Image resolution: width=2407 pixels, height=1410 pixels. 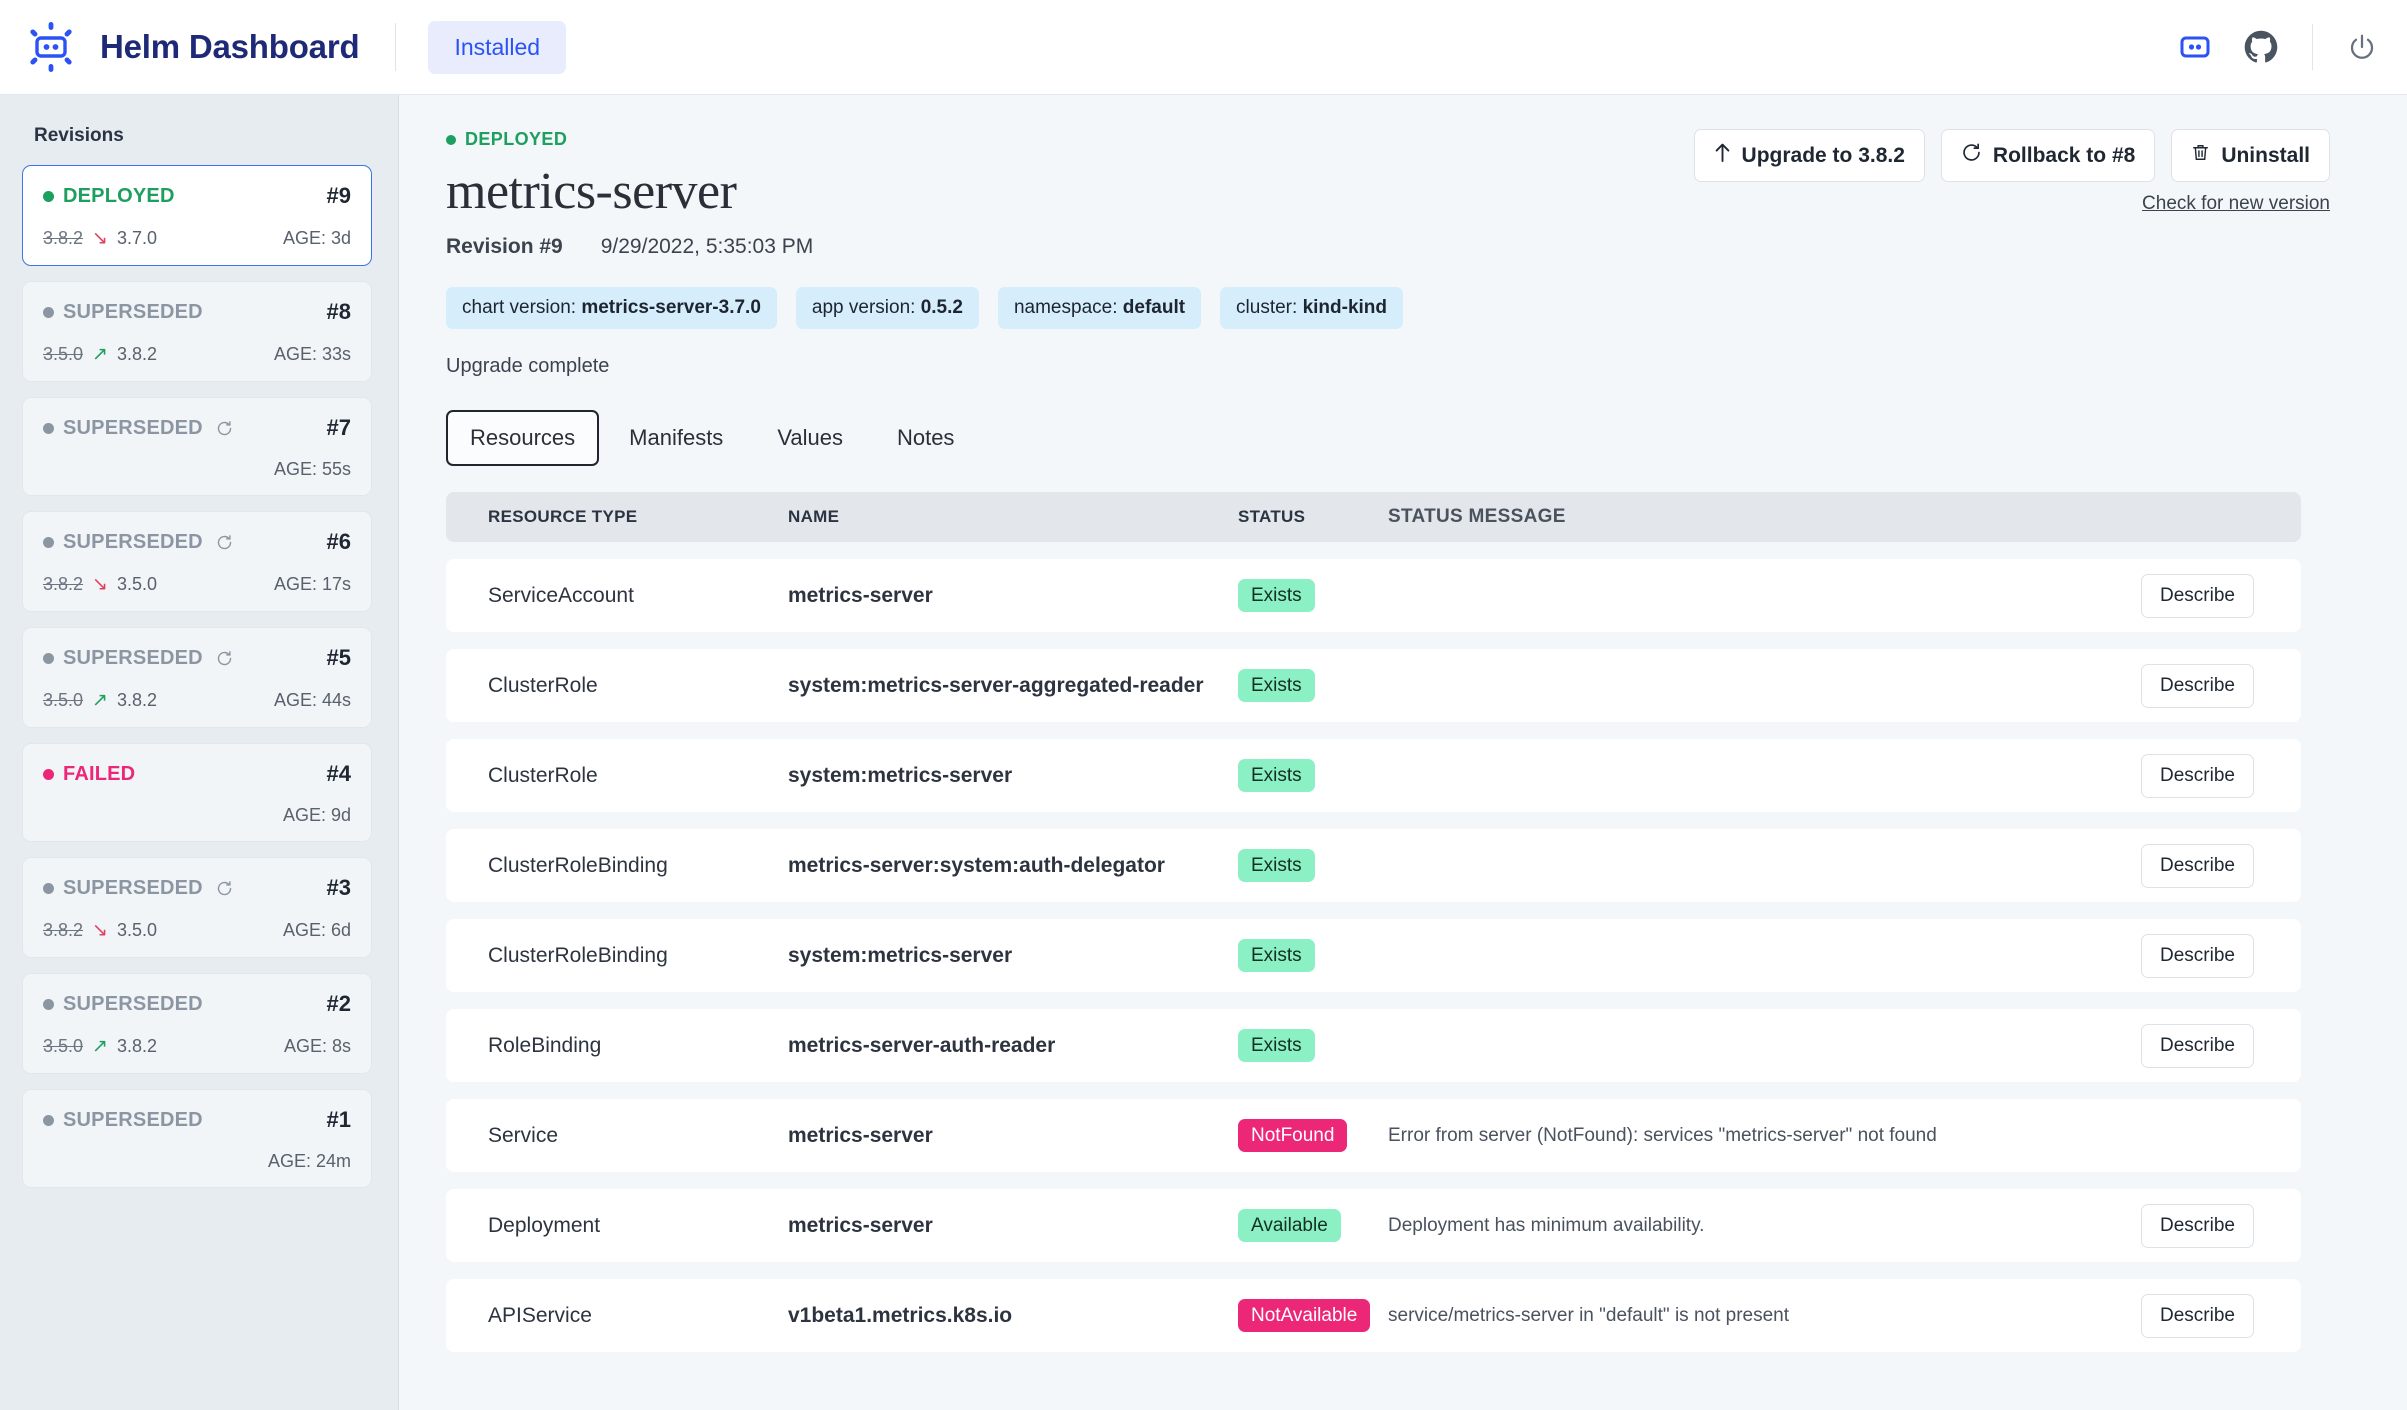 What do you see at coordinates (523, 438) in the screenshot?
I see `tab-resources: Resources` at bounding box center [523, 438].